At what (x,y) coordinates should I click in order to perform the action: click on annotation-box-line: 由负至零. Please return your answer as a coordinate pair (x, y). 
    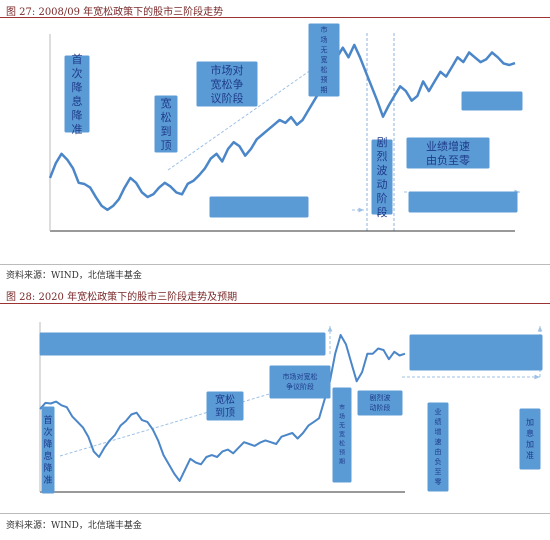
    Looking at the image, I should click on (448, 160).